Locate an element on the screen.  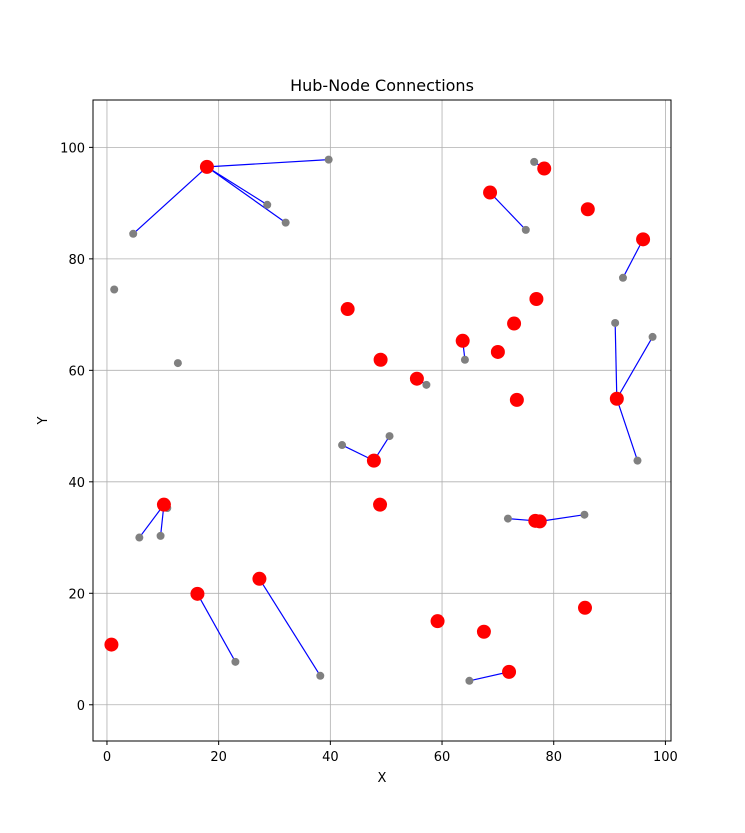
x-tick-label: 20 is located at coordinates (218, 757).